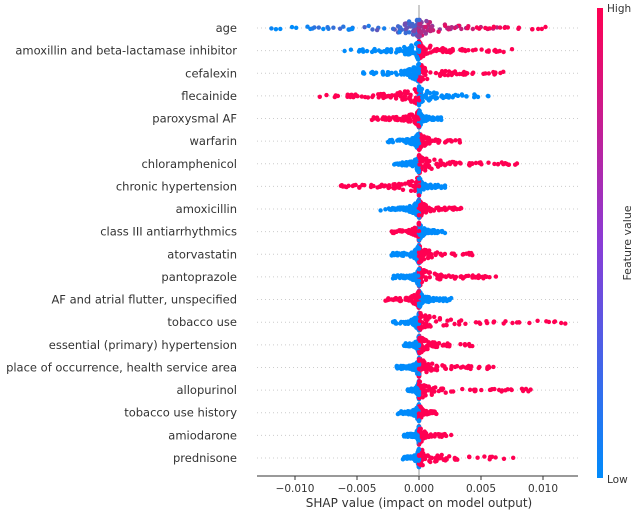 The image size is (640, 512). What do you see at coordinates (617, 480) in the screenshot?
I see `colorbar-low-label: Low` at bounding box center [617, 480].